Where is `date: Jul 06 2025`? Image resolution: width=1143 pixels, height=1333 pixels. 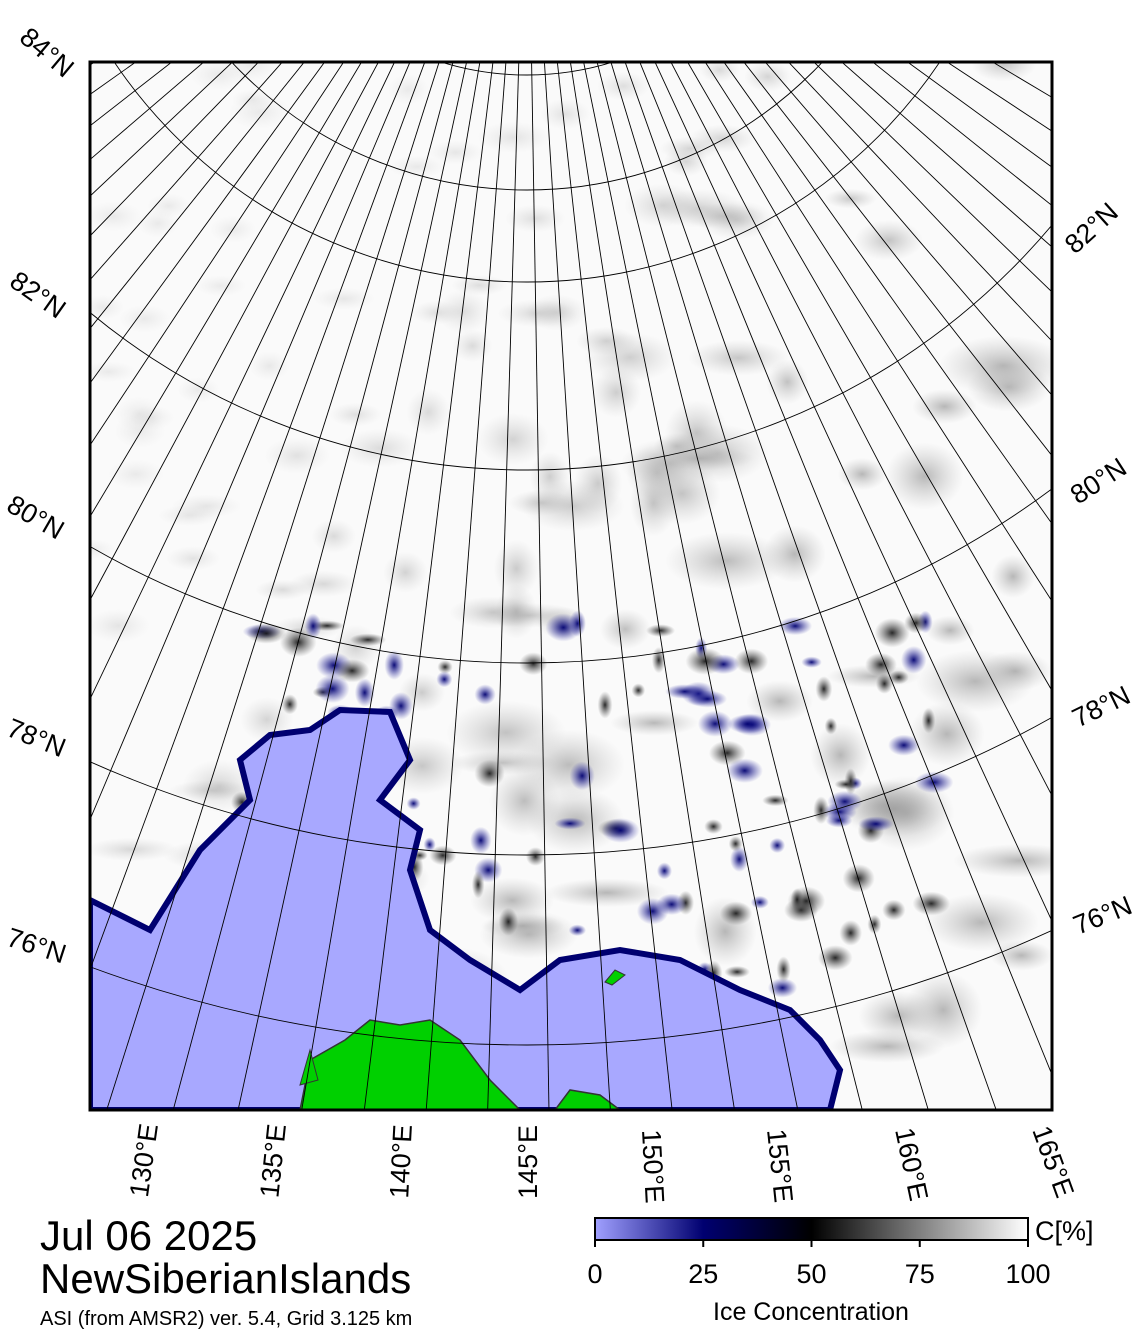
date: Jul 06 2025 is located at coordinates (148, 1235).